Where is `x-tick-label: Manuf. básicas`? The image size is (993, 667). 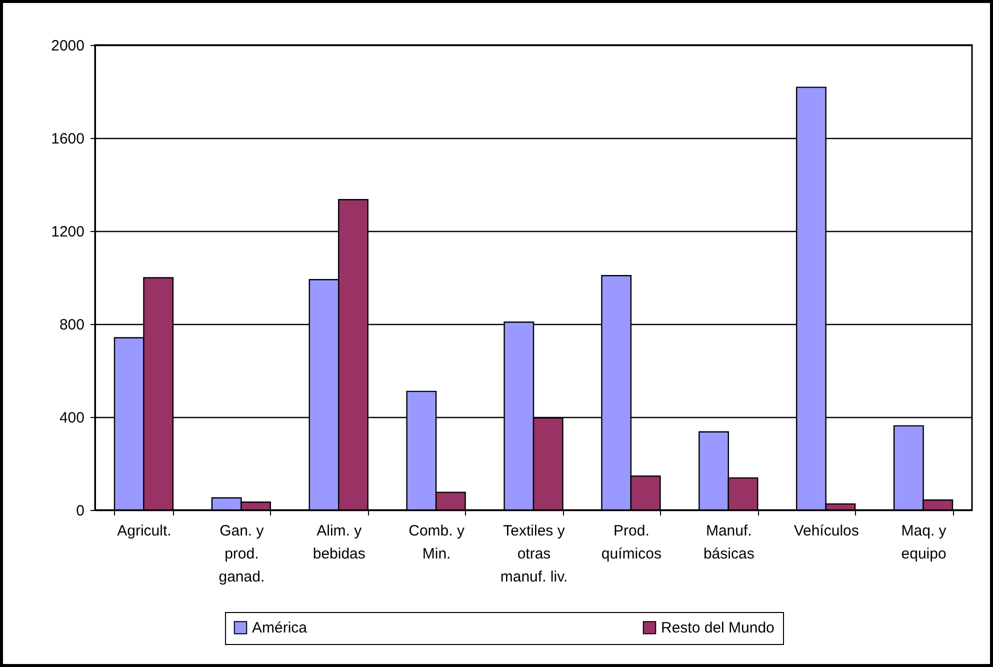 x-tick-label: Manuf. básicas is located at coordinates (728, 542).